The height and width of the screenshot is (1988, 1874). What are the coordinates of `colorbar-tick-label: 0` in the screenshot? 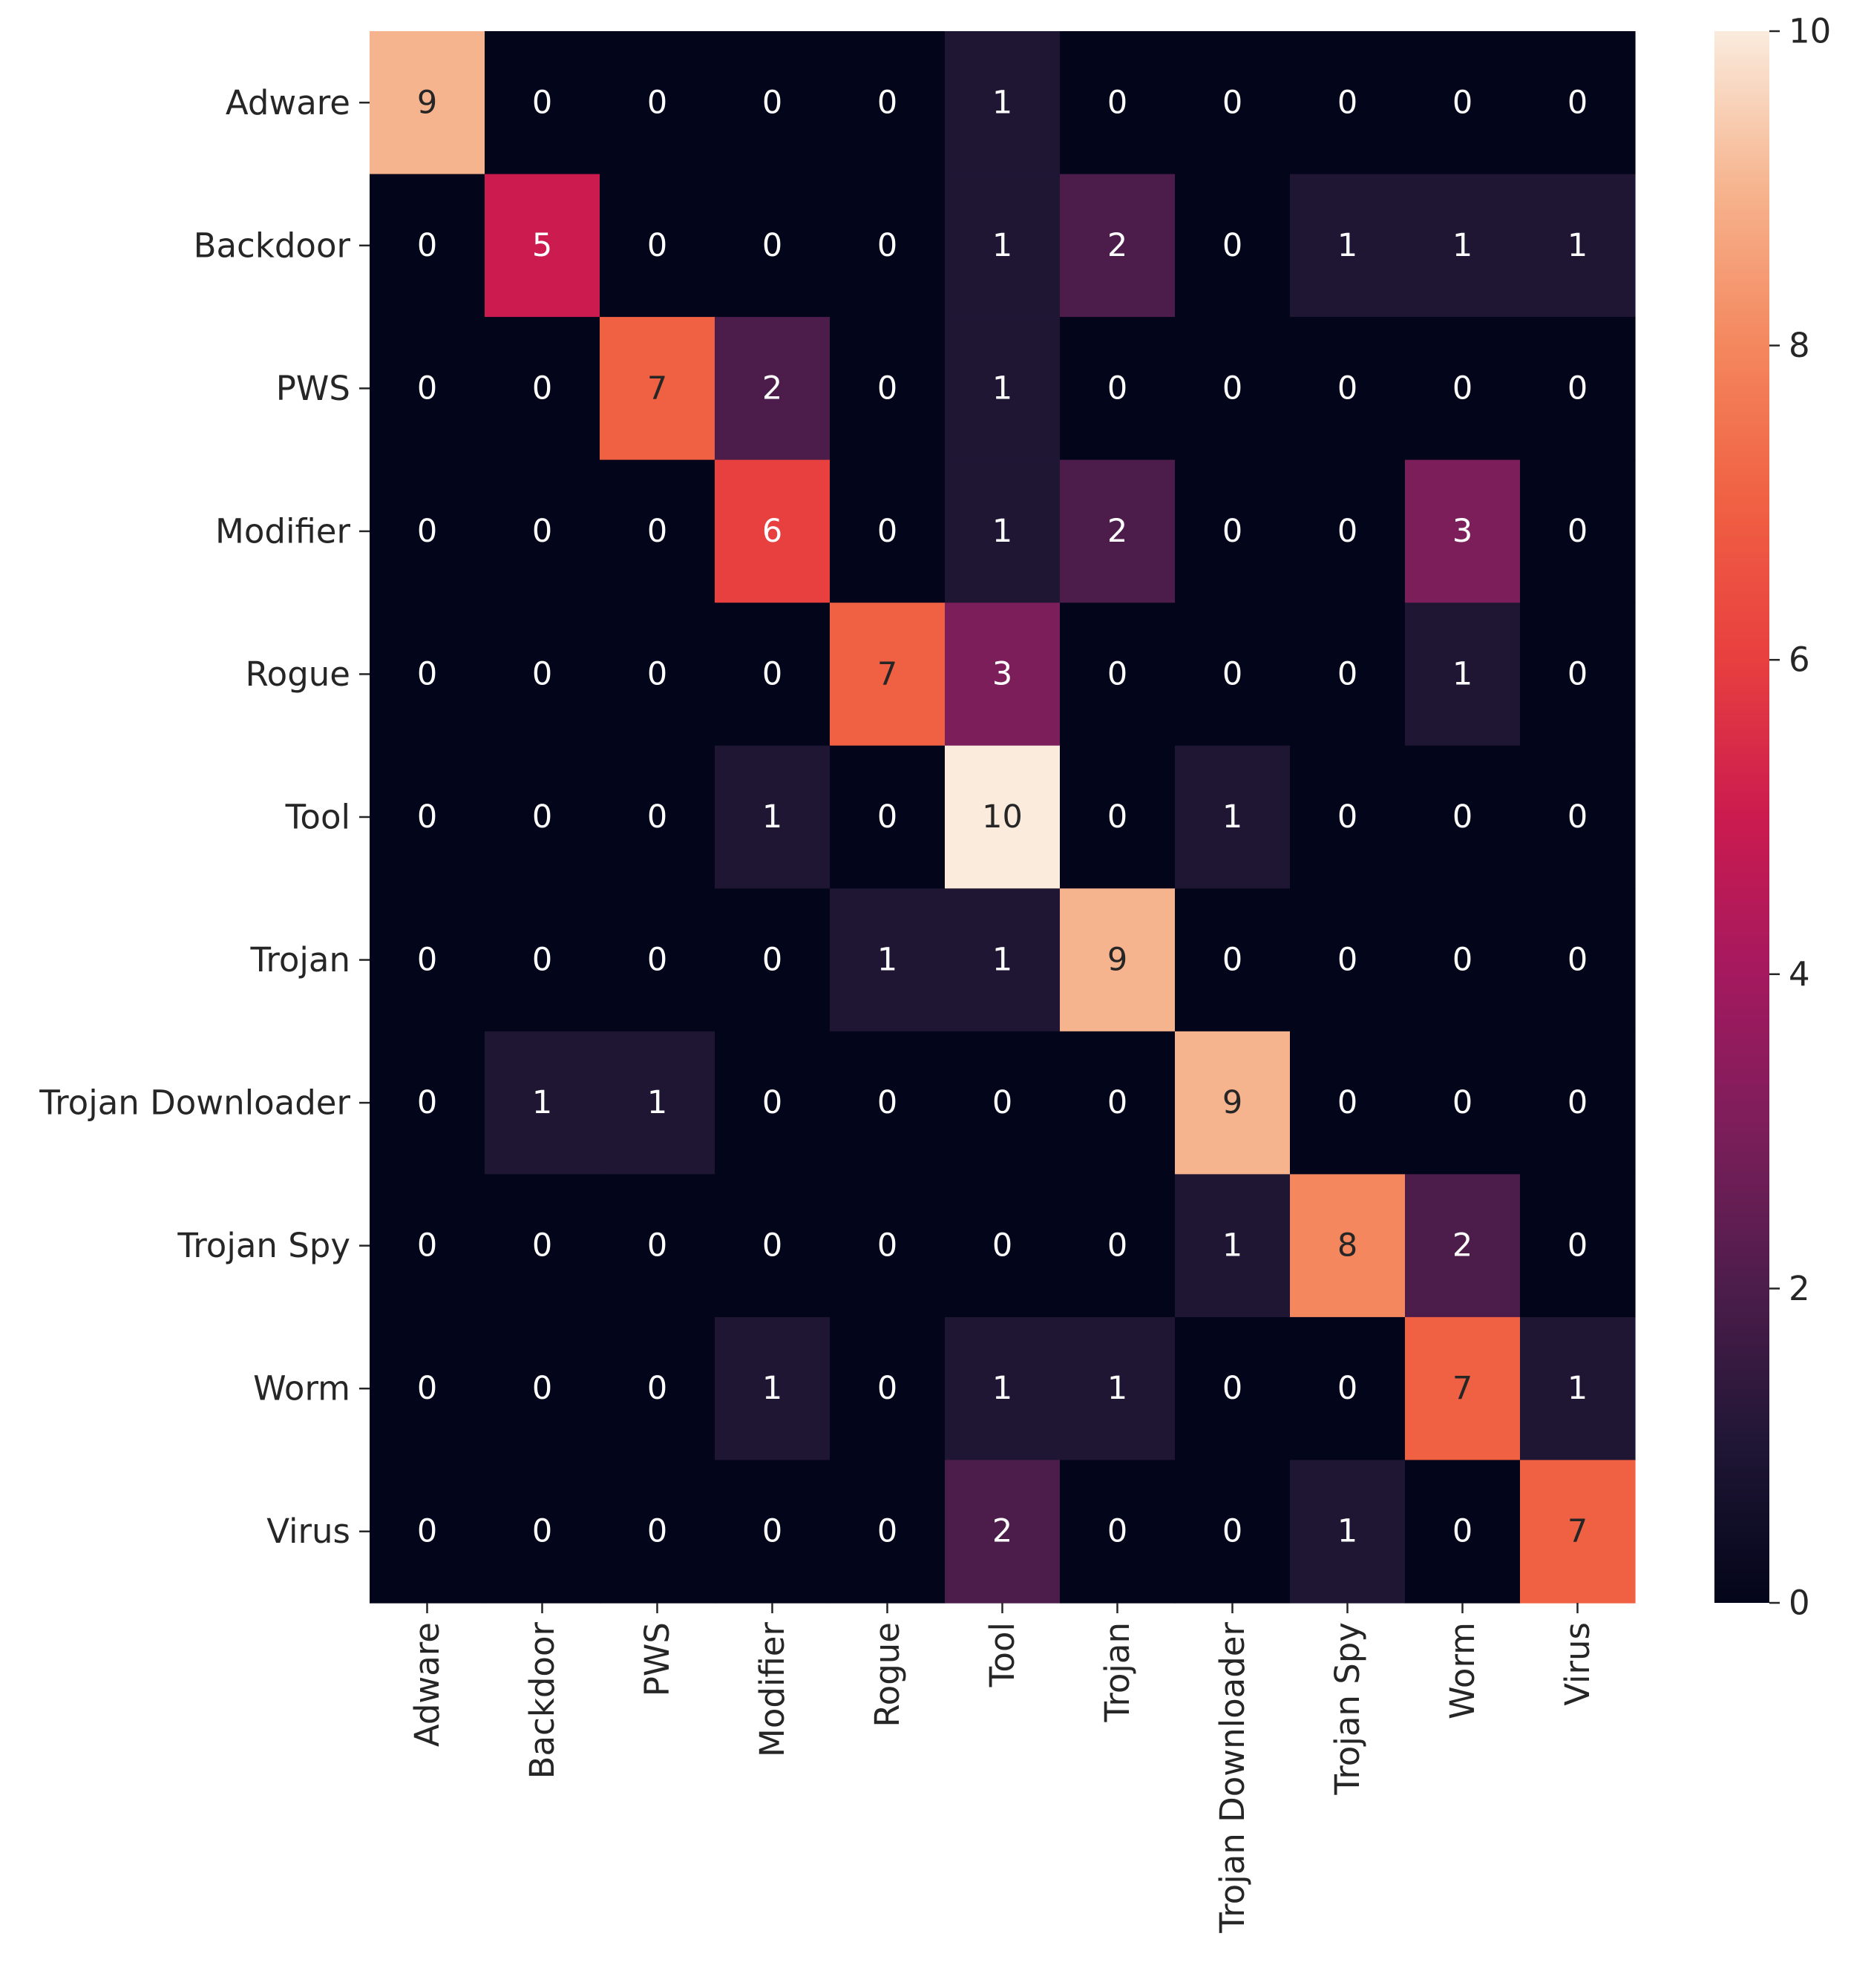 It's located at (1799, 1604).